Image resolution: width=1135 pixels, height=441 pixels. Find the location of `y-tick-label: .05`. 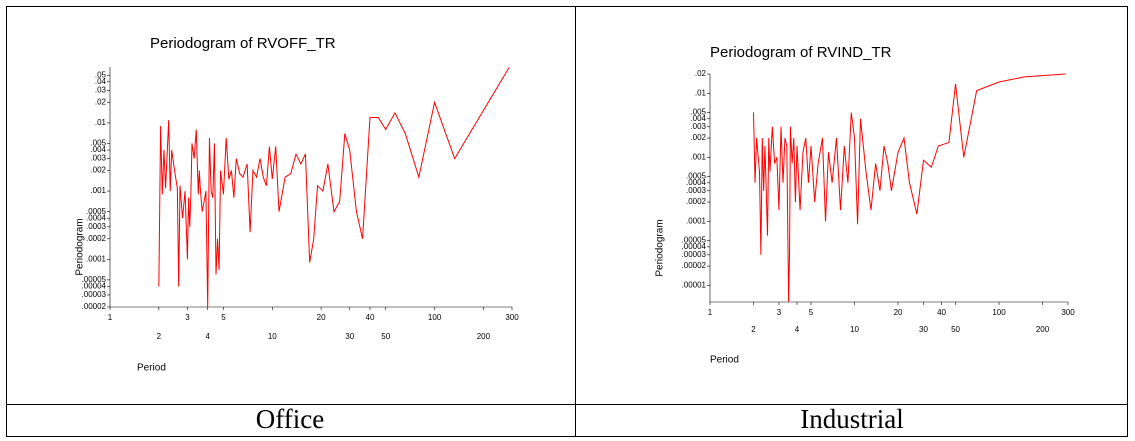

y-tick-label: .05 is located at coordinates (101, 74).